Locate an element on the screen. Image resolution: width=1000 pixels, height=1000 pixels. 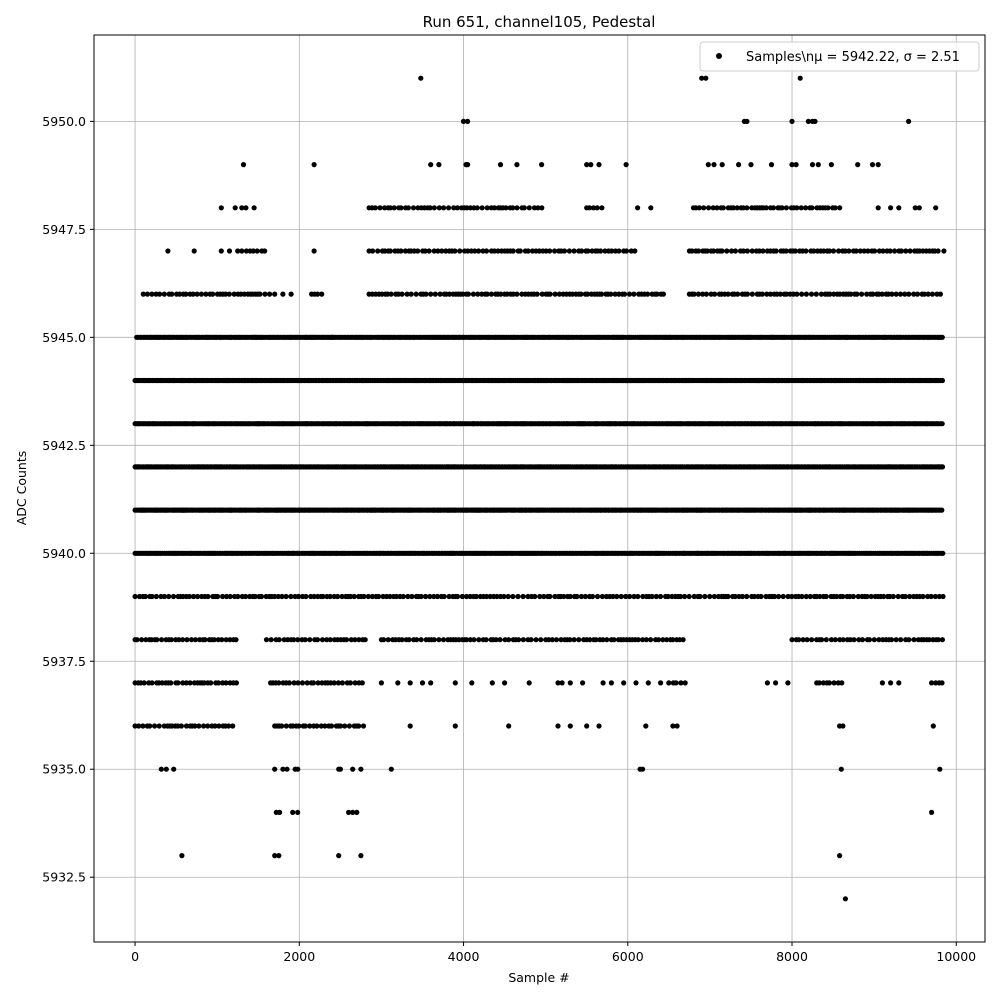
x-tick-label: 4000 is located at coordinates (464, 956).